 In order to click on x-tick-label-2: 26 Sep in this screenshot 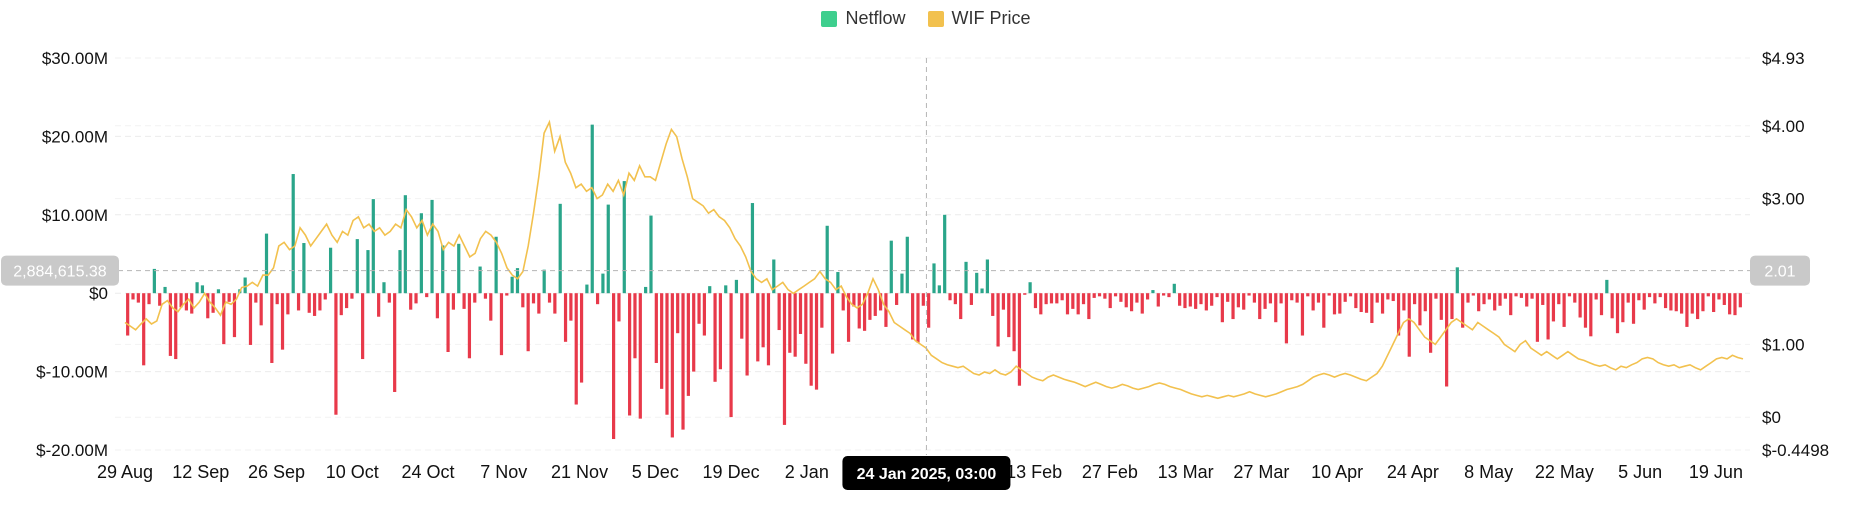, I will do `click(276, 472)`.